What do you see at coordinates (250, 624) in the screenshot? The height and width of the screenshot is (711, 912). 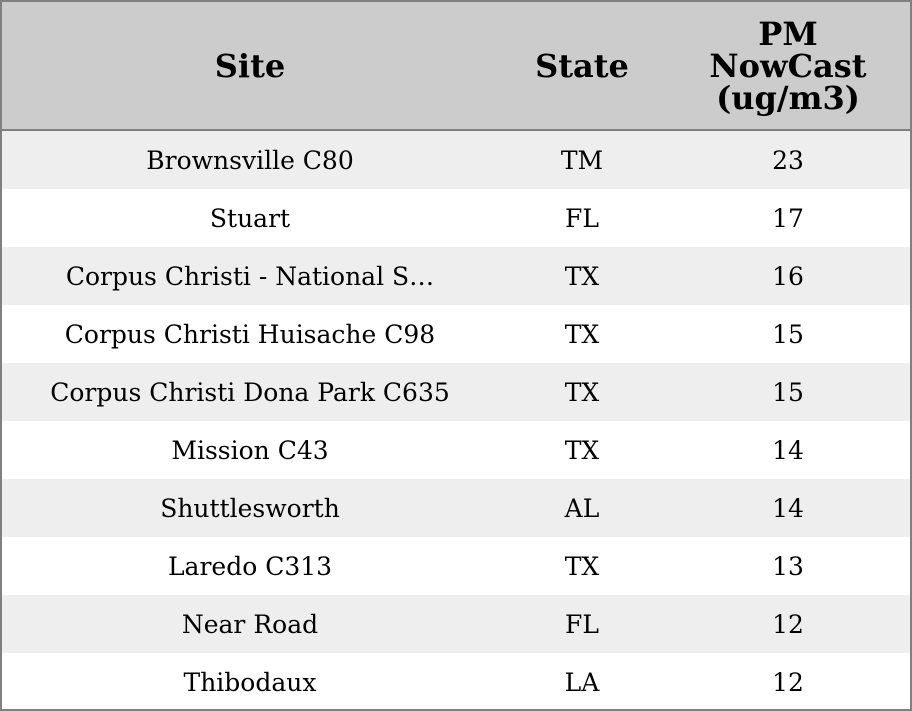 I see `cell-site: Near Road` at bounding box center [250, 624].